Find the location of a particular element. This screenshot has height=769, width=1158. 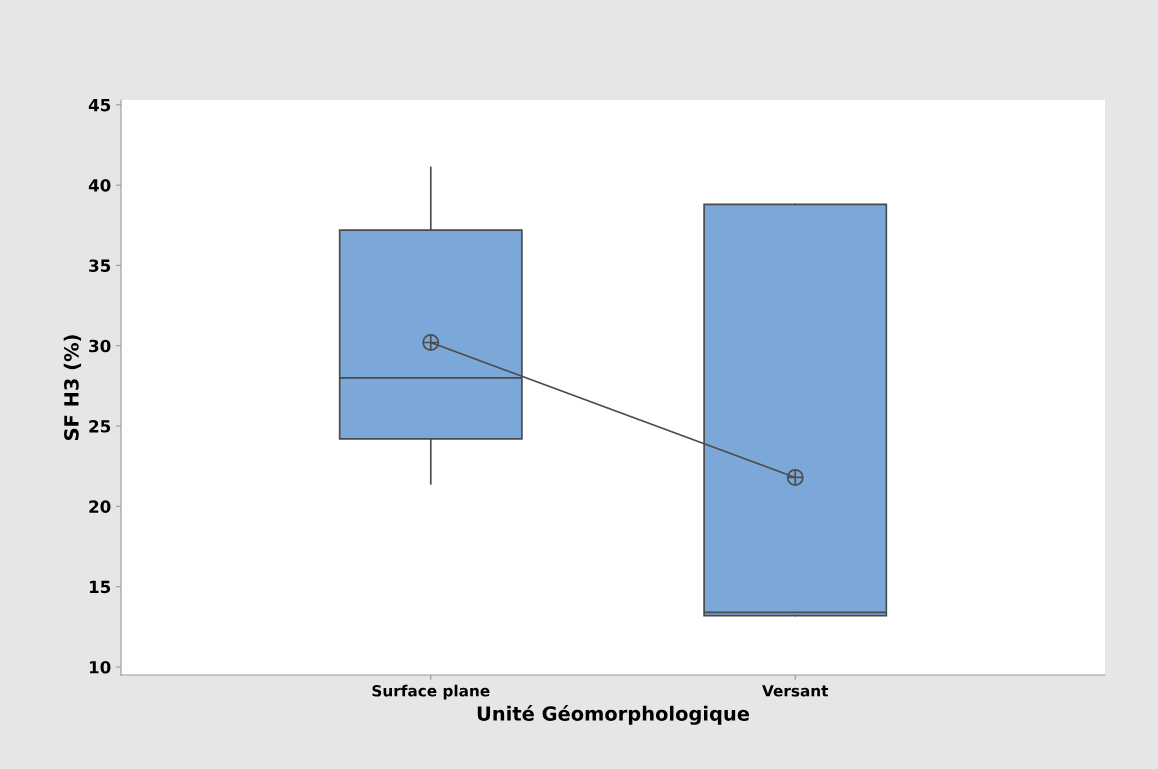

x-tick-label: Versant is located at coordinates (795, 691).